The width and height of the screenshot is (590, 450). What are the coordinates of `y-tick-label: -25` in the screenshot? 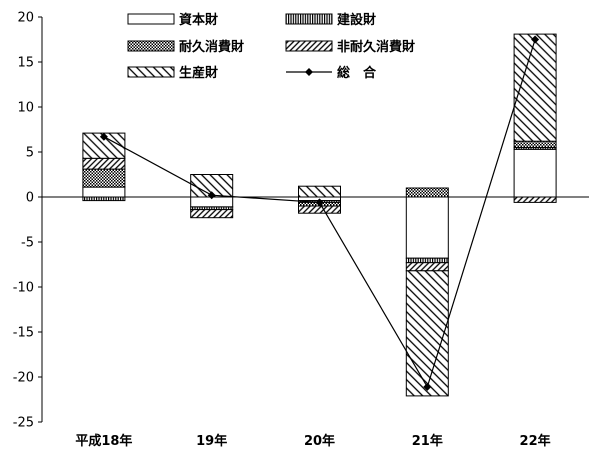 It's located at (23, 423).